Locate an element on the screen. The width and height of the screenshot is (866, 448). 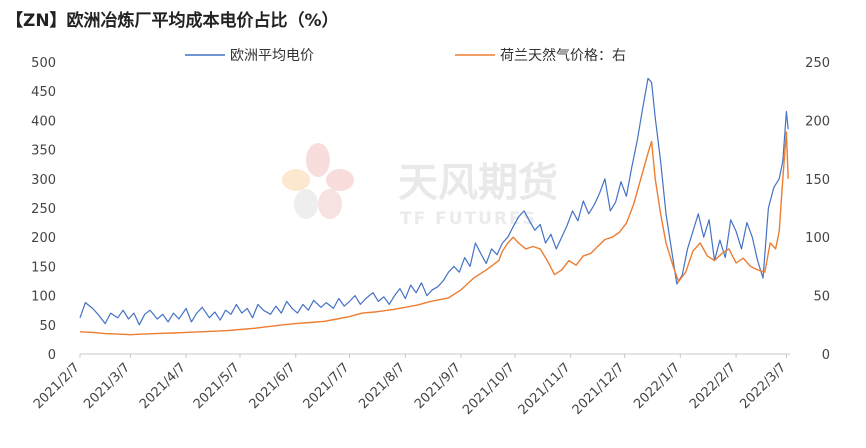
y-left-tick-label: 200 is located at coordinates (43, 238).